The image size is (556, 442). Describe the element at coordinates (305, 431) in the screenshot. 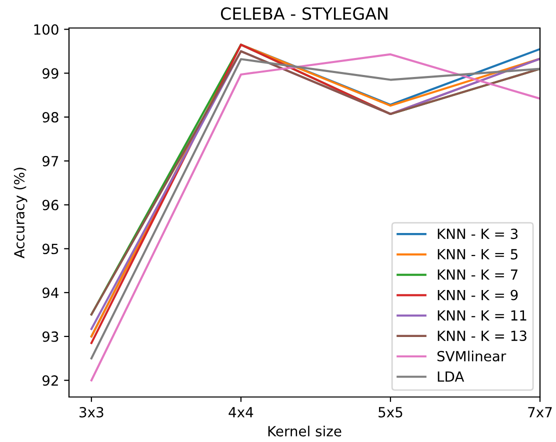

I see `x-axis-title: Kernel size` at that location.